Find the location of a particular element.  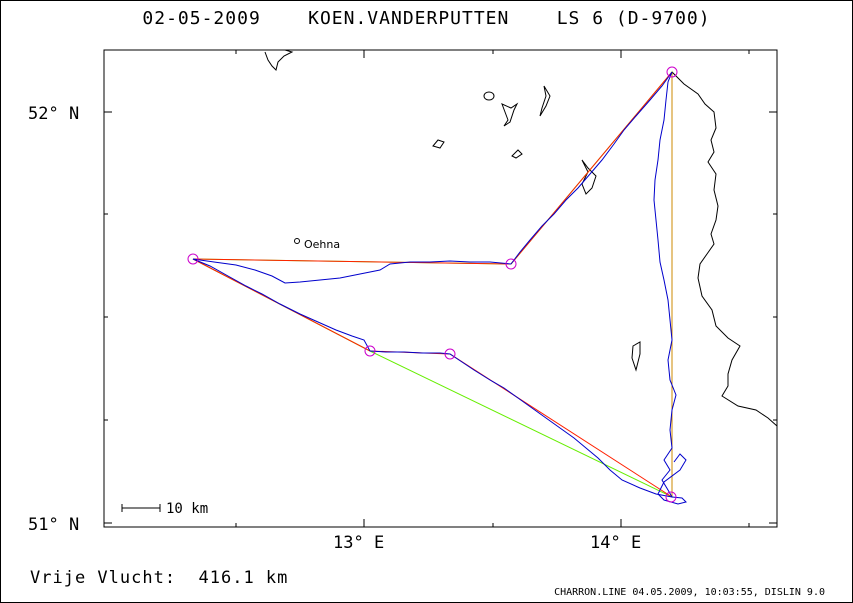

lon-label-13: 13° E is located at coordinates (358, 543).